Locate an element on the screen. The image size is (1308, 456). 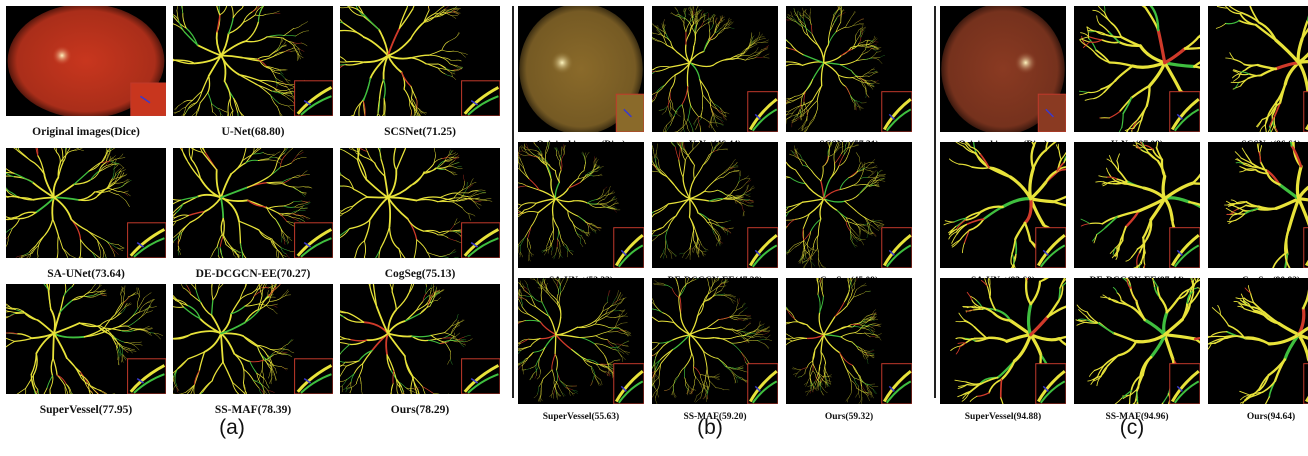
image-caption: SuperVessel(55.63) is located at coordinates (581, 417).